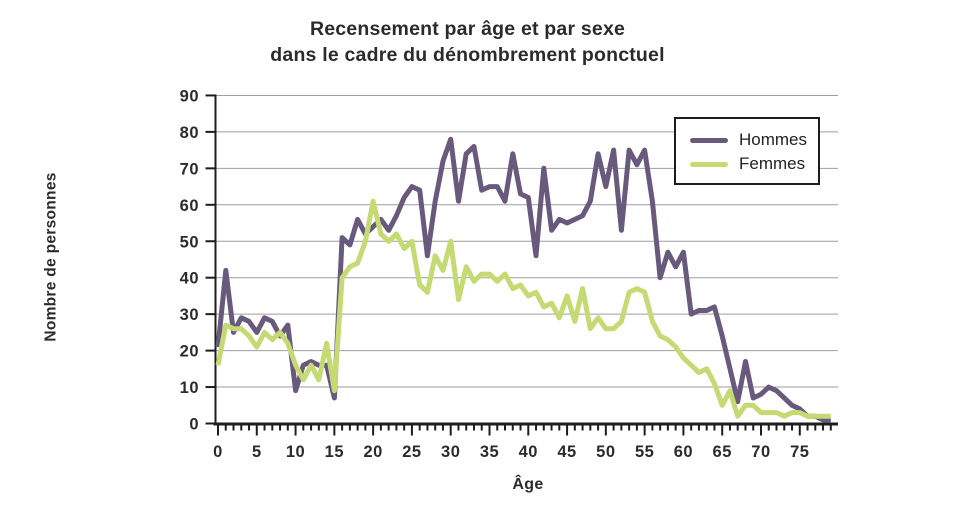 This screenshot has width=975, height=513. I want to click on x-tick-label-50: 50, so click(605, 452).